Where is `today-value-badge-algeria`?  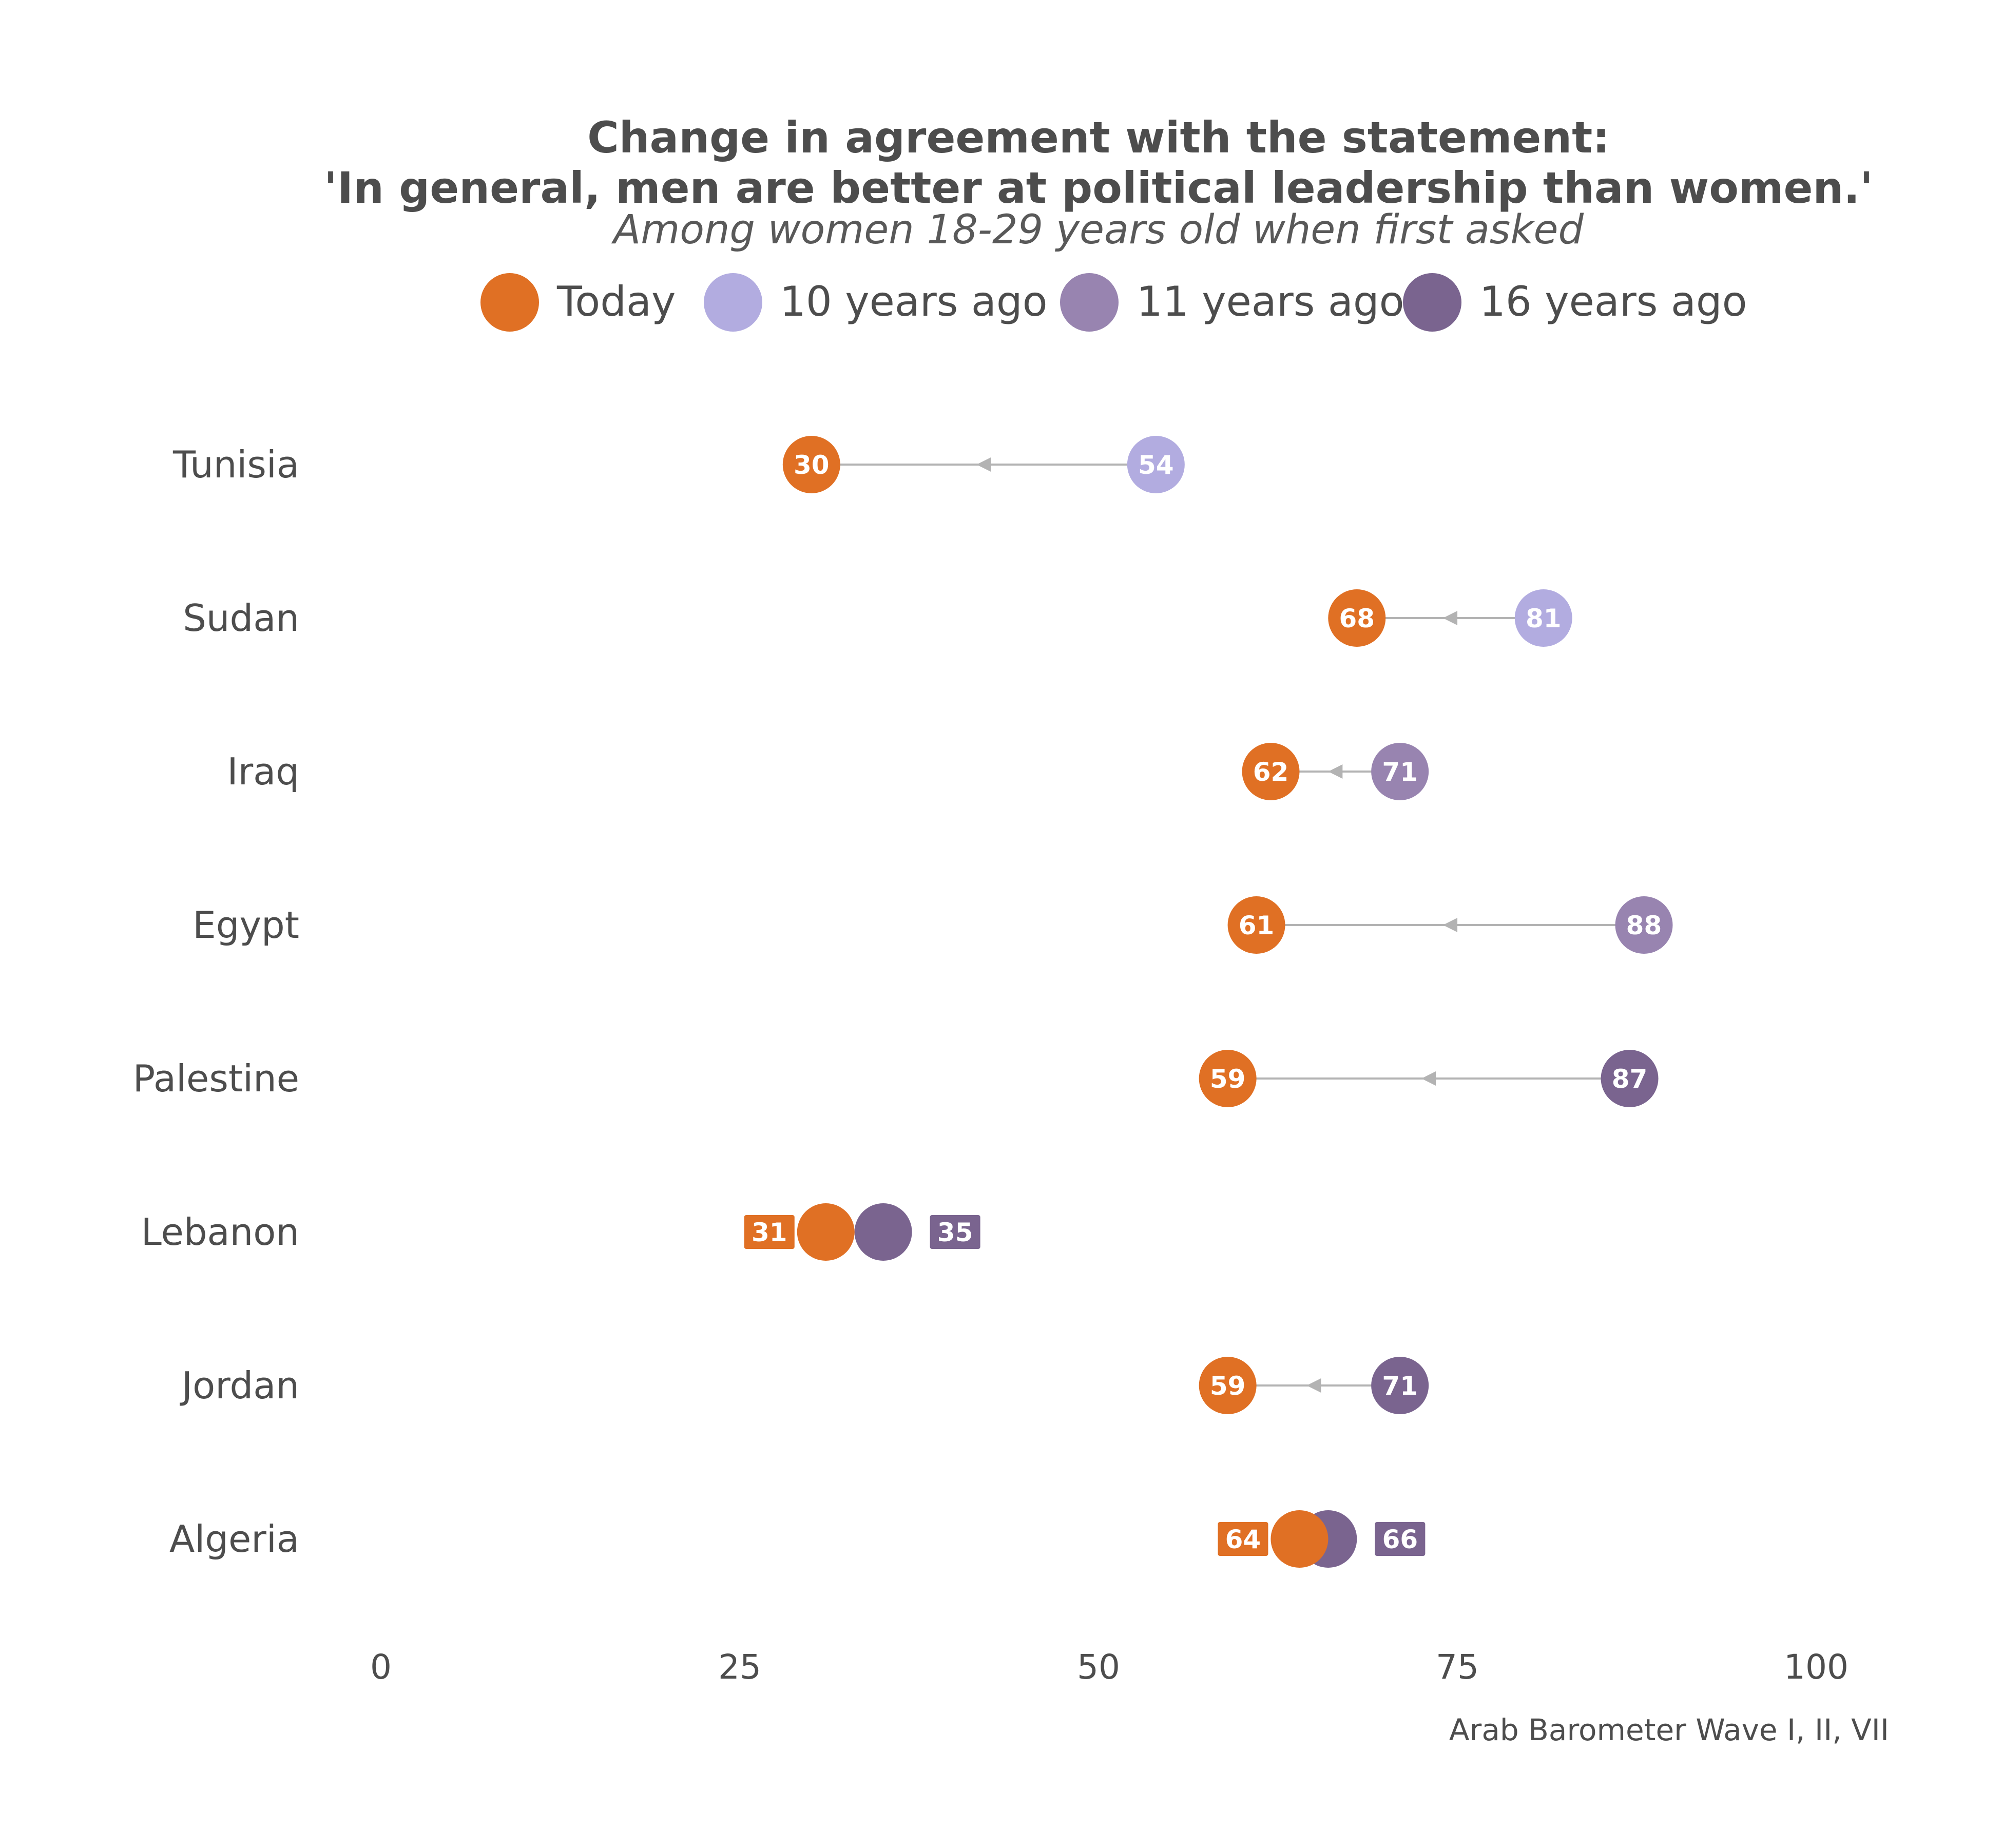 today-value-badge-algeria is located at coordinates (1243, 1539).